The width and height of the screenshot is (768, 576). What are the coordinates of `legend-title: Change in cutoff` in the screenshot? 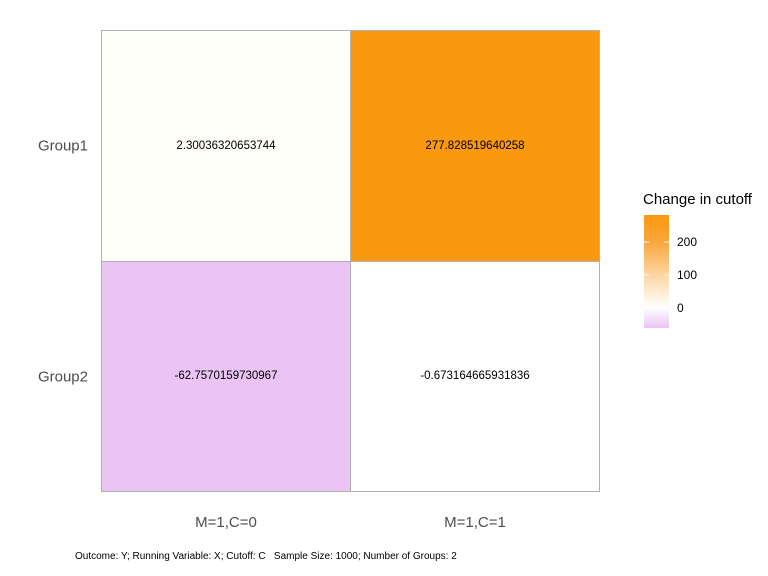 It's located at (697, 199).